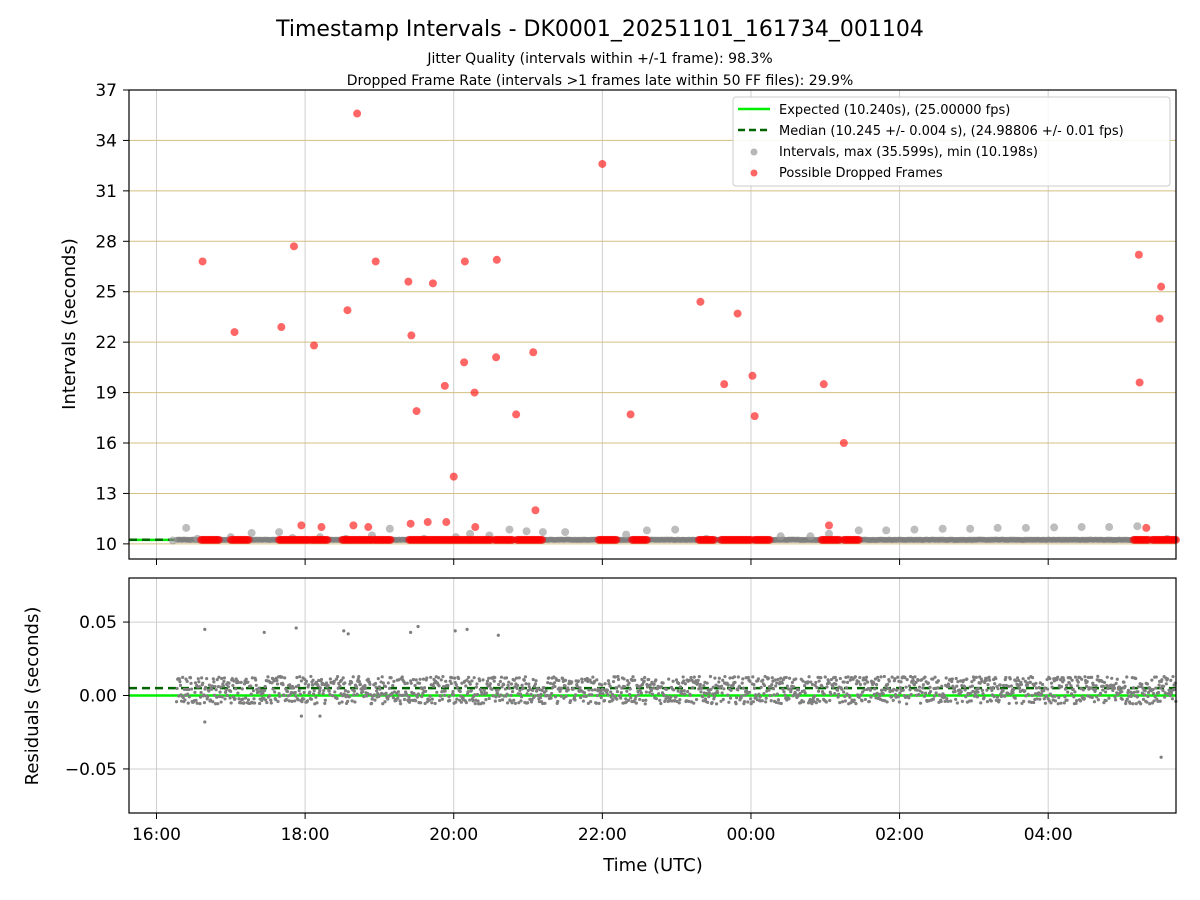  I want to click on legend-dropped-swatch, so click(754, 173).